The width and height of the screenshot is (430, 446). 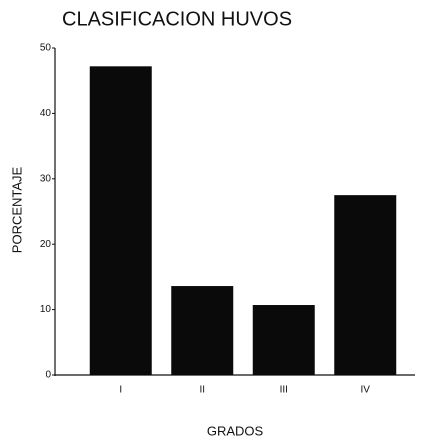 I want to click on x-tick-label: II, so click(x=202, y=390).